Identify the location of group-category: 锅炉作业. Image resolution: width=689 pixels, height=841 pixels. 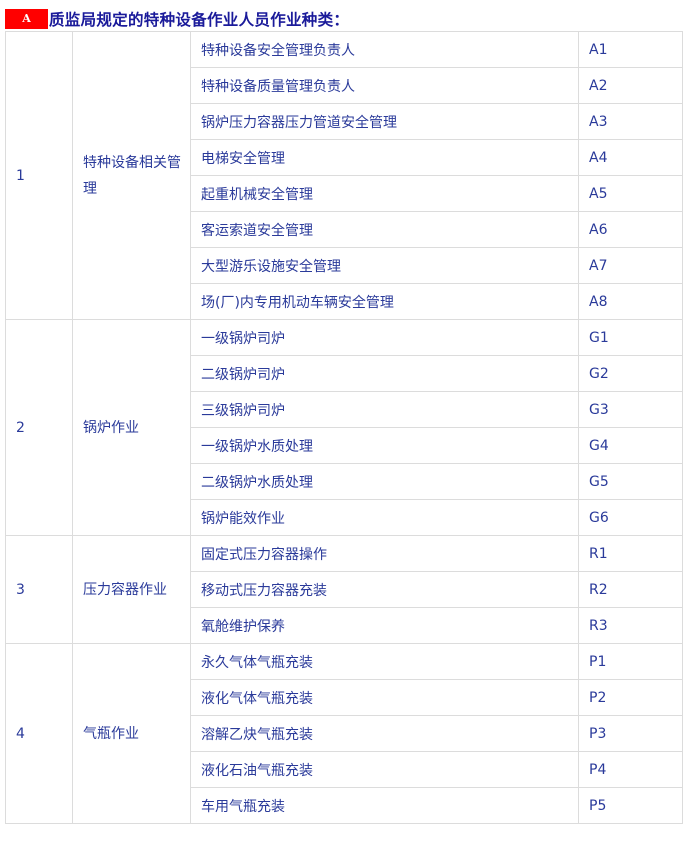
(131, 427).